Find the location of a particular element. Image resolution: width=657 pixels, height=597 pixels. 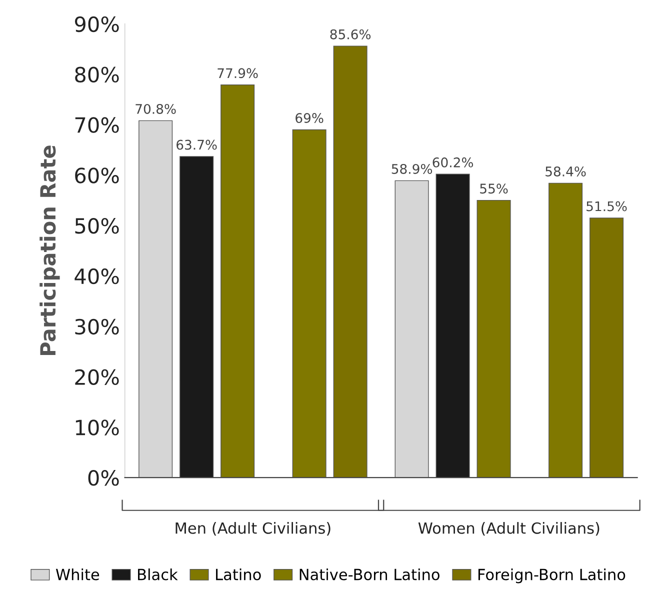

y-tick-label: 20% is located at coordinates (97, 377).